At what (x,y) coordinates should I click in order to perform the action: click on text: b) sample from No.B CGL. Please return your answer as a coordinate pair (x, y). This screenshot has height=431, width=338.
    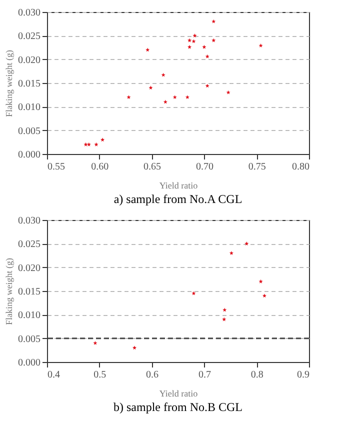
    Looking at the image, I should click on (178, 407).